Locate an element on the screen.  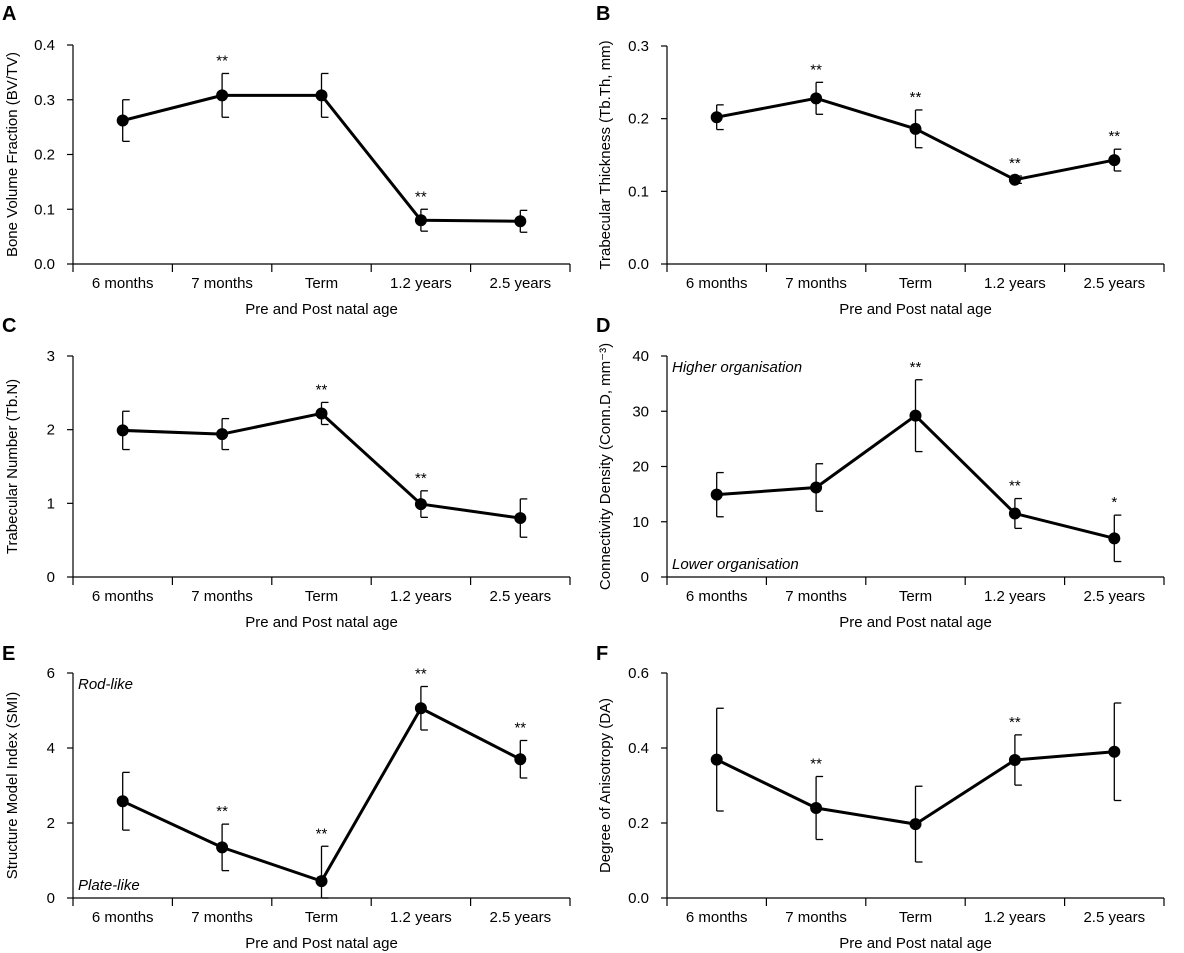
y-tick-label: 40 is located at coordinates (640, 356).